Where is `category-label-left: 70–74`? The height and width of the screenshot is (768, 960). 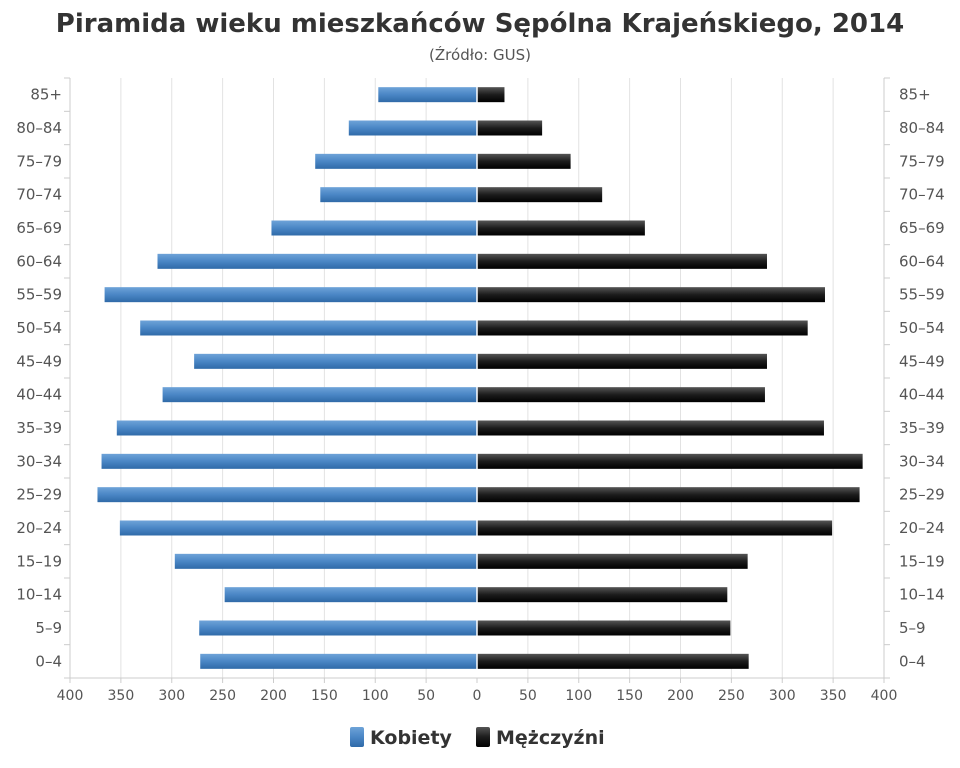 category-label-left: 70–74 is located at coordinates (39, 195).